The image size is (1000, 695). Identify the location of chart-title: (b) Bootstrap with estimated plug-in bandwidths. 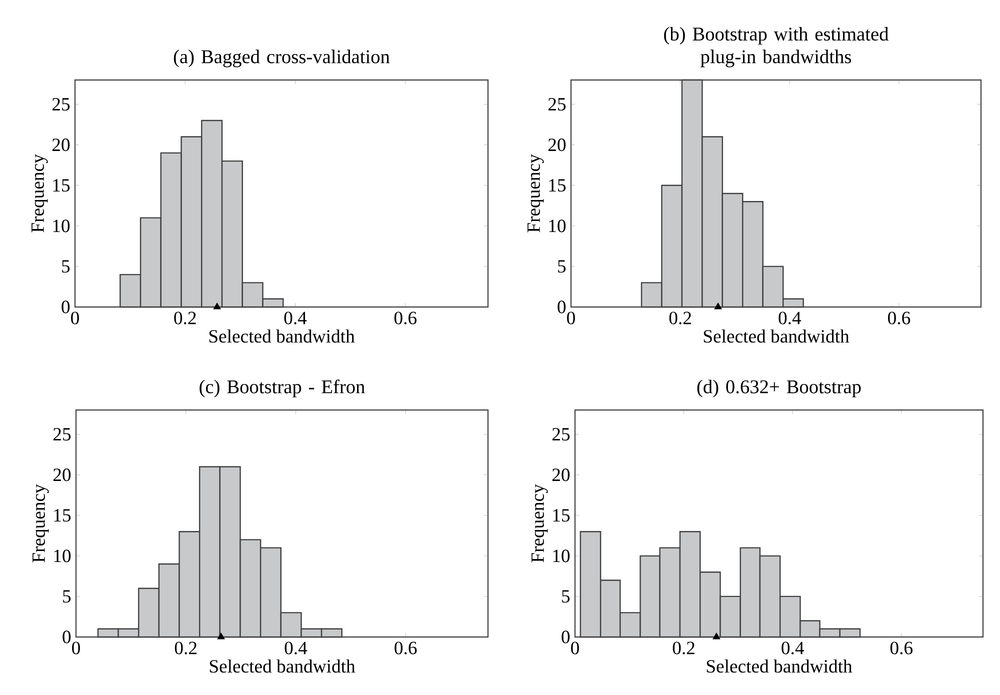
(776, 47).